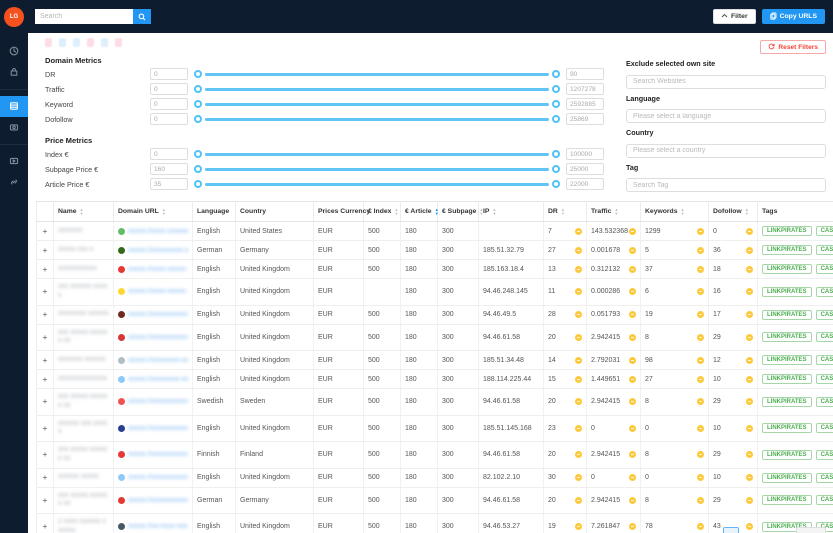  Describe the element at coordinates (158, 269) in the screenshot. I see `domain-url-link-blurred: xxxxx://xxxx-xxxxx-xxxxx.x` at that location.